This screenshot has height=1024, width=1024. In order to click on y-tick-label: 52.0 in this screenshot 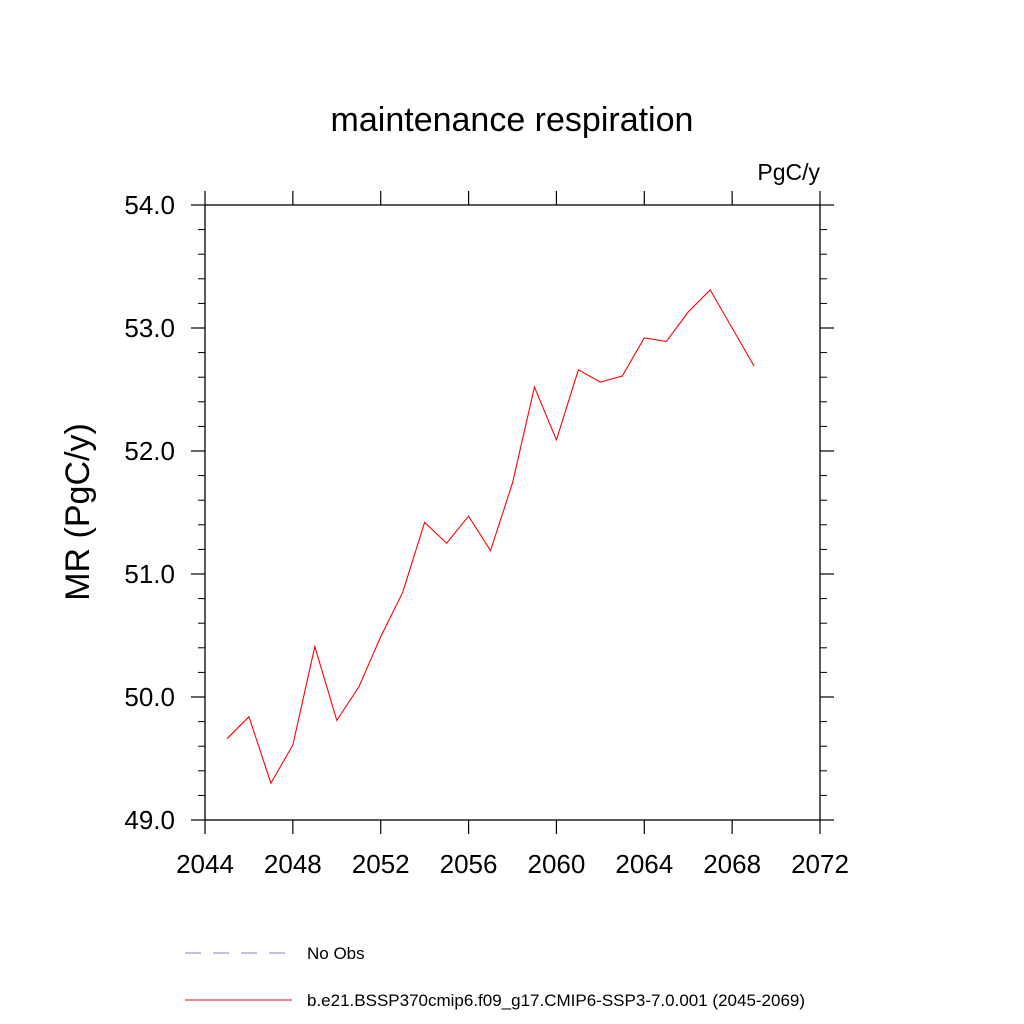, I will do `click(149, 451)`.